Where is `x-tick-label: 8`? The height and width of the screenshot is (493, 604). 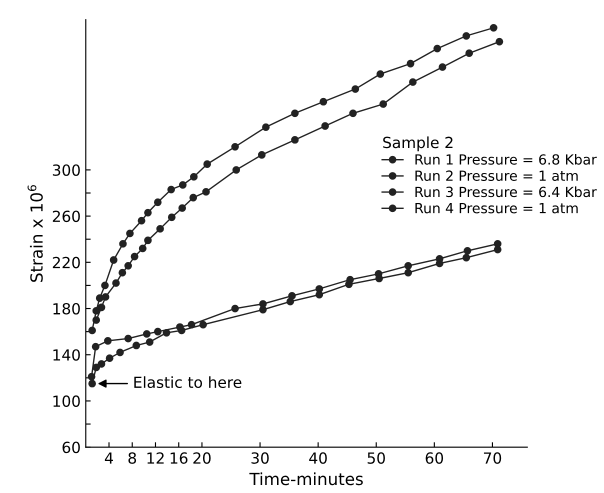
x-tick-label: 8 is located at coordinates (132, 458).